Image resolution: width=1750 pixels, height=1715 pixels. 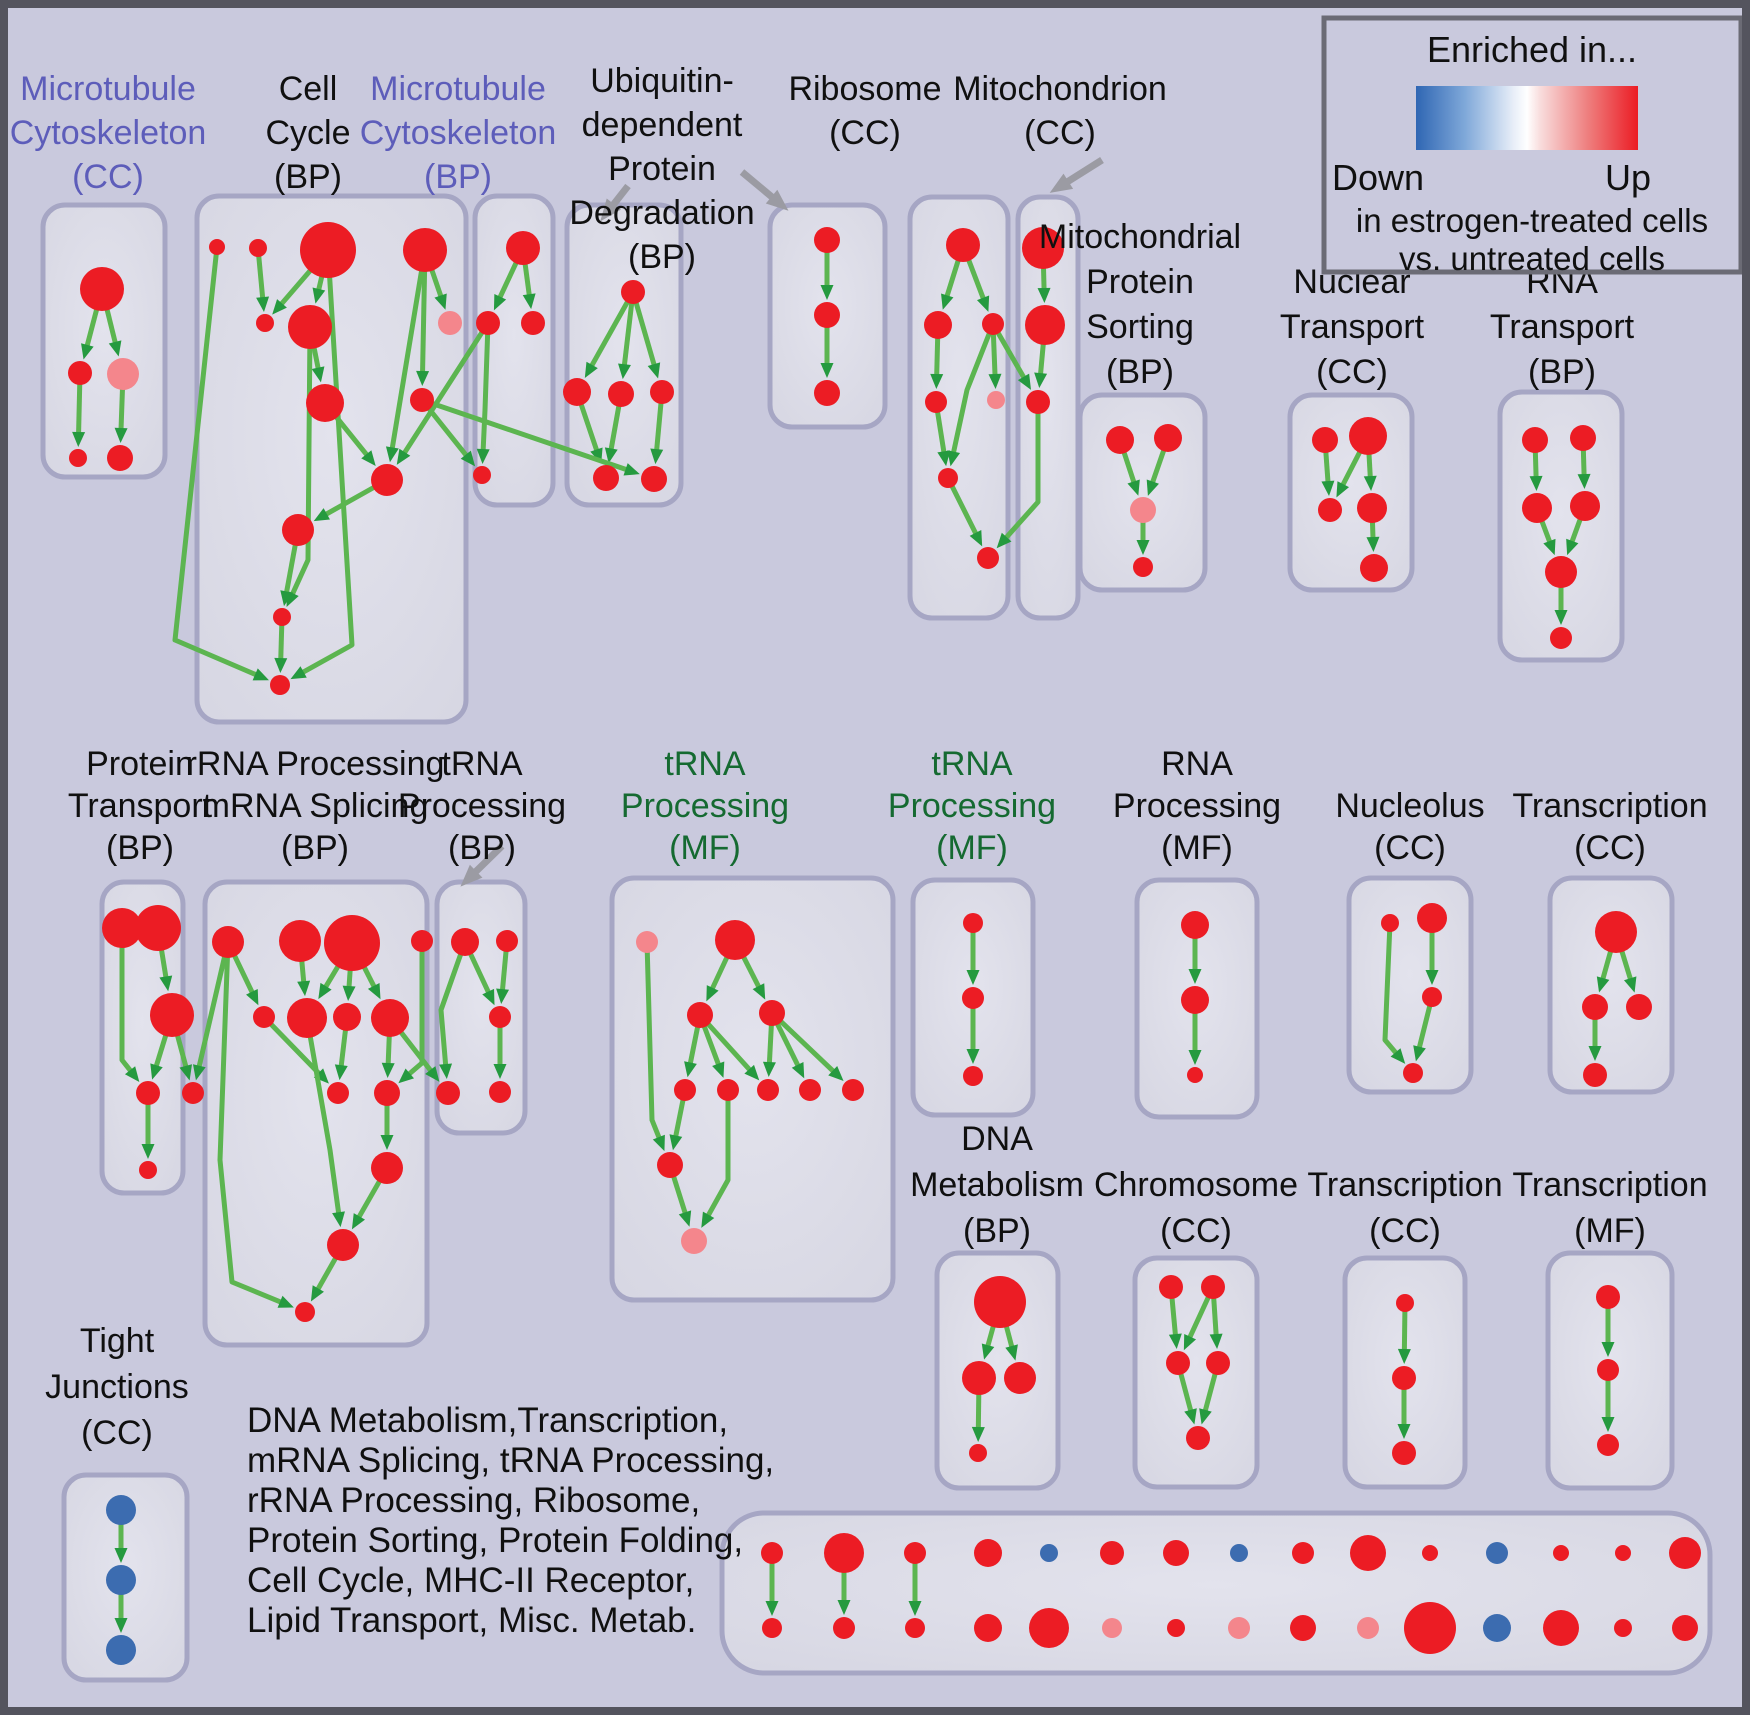 I want to click on cell-cycle-bp-label-line-0: Cell, so click(x=308, y=89).